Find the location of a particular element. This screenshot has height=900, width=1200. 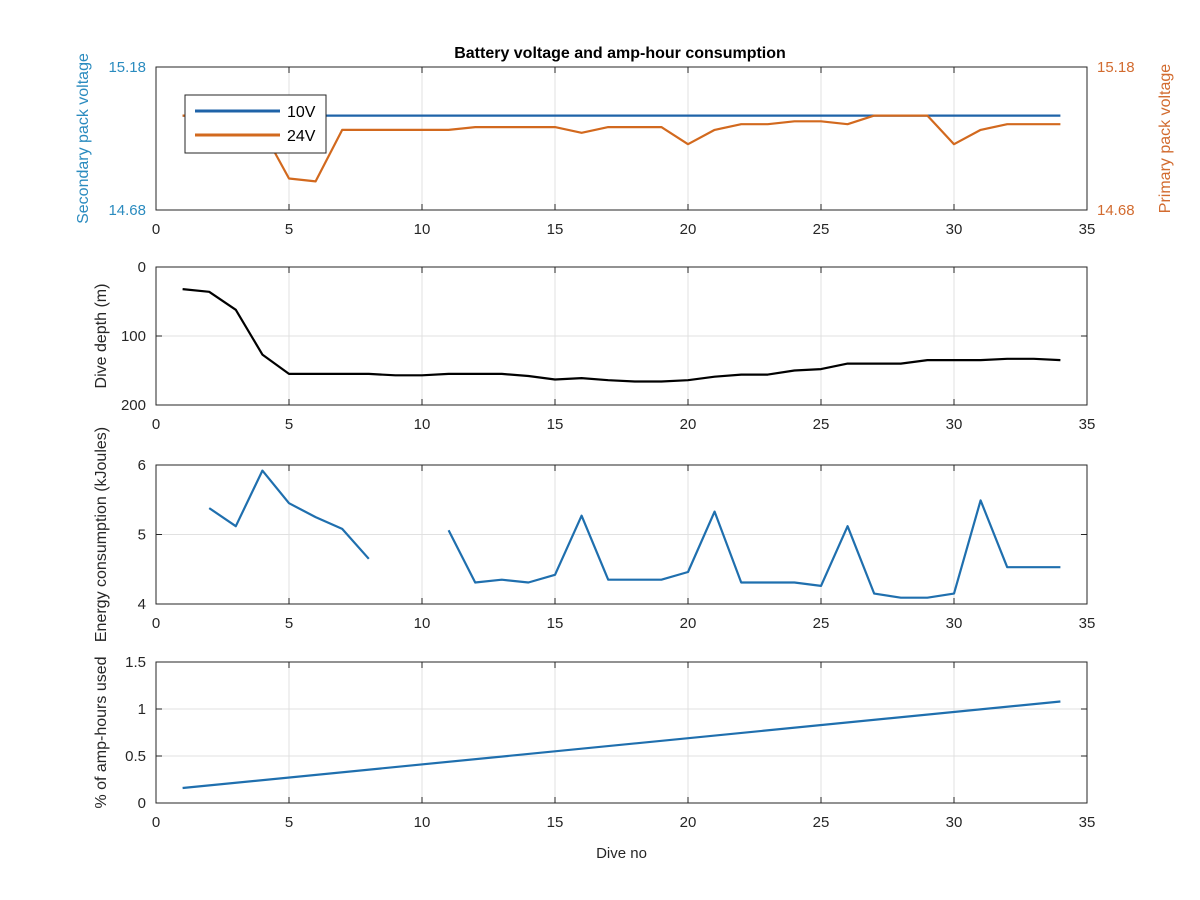

x-axis-label: Dive no is located at coordinates (621, 853).